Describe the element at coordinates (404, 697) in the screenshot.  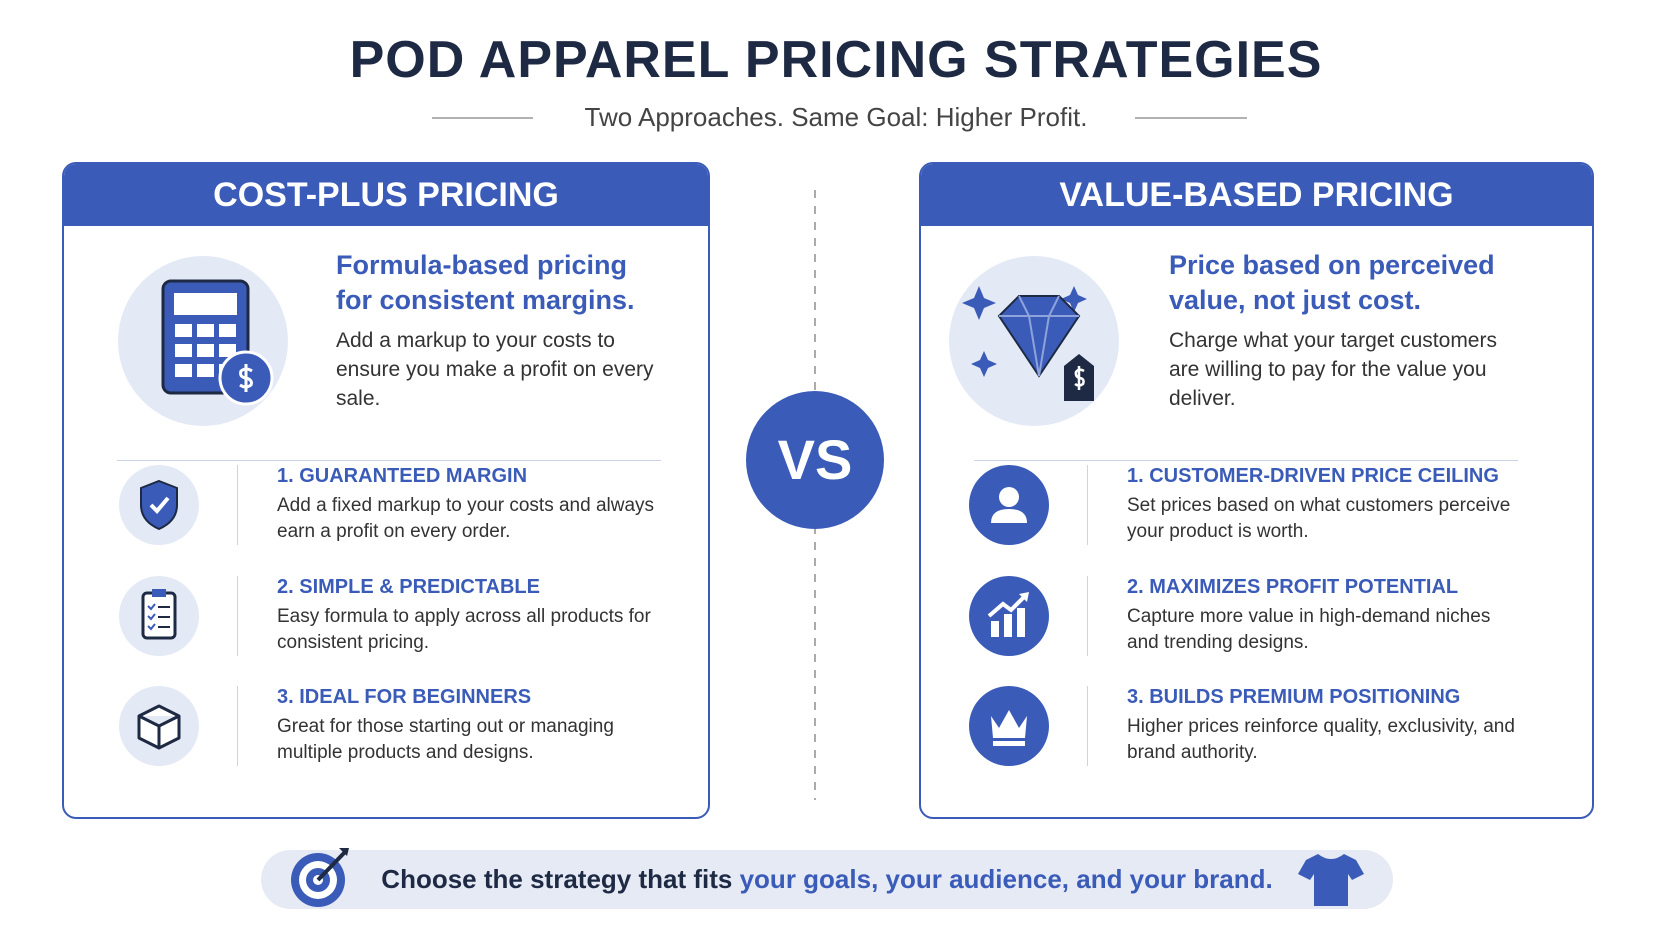
I see `item-title: 3. IDEAL FOR BEGINNERS` at that location.